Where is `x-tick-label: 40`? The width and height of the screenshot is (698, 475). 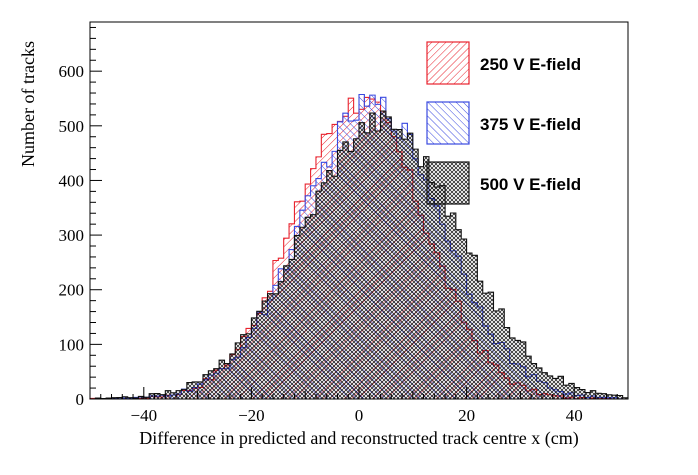 x-tick-label: 40 is located at coordinates (574, 415).